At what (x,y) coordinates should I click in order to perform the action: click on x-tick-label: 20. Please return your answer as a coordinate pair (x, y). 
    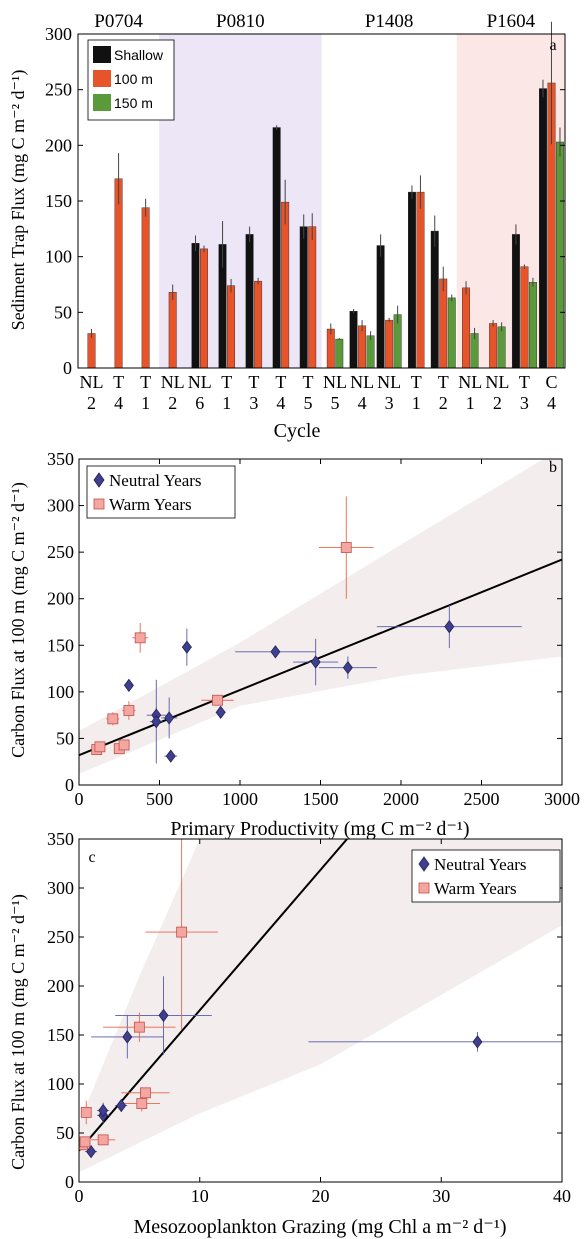
    Looking at the image, I should click on (321, 1196).